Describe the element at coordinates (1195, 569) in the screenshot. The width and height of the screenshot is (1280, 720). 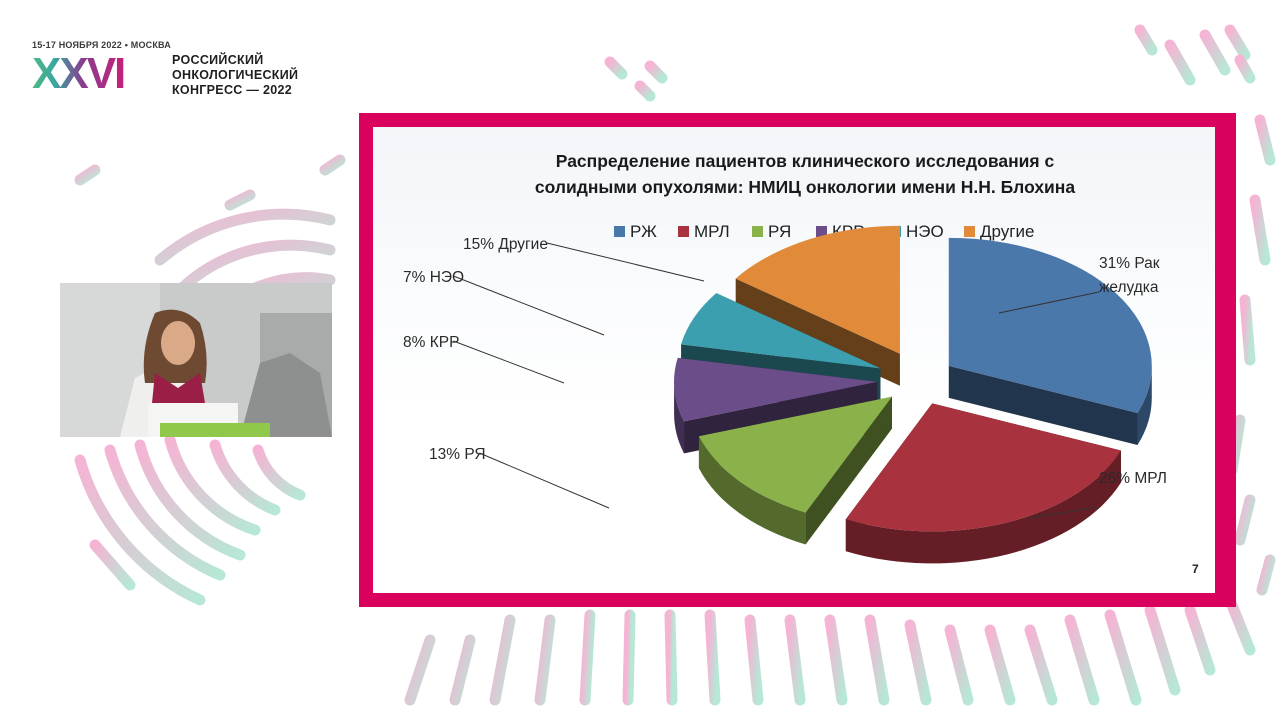
I see `slide-number: 7` at that location.